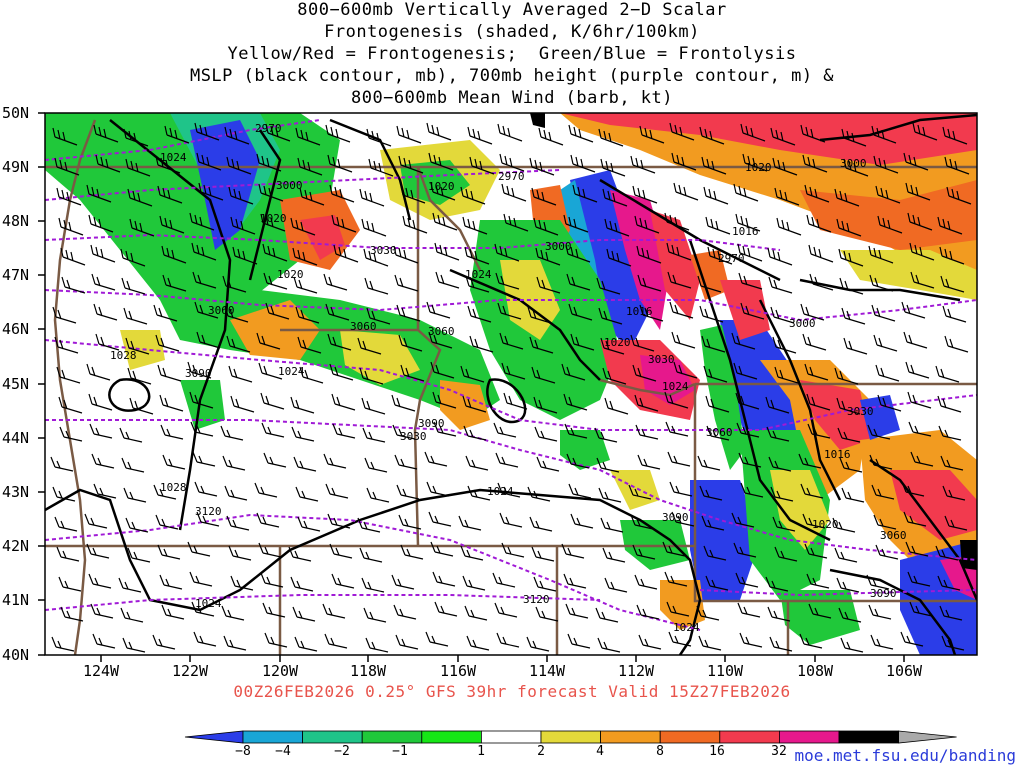  I want to click on source-credit-link: moe.met.fsu.edu/banding, so click(905, 755).